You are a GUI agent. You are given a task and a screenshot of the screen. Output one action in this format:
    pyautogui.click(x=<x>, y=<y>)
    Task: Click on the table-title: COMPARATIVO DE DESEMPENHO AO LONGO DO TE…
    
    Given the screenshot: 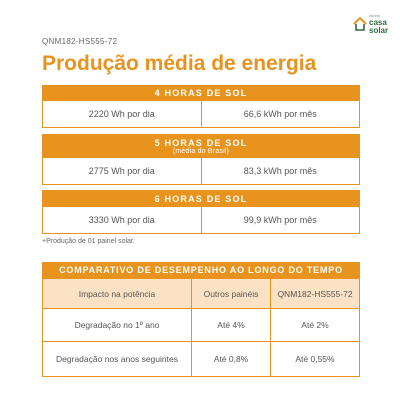 What is the action you would take?
    pyautogui.click(x=201, y=270)
    